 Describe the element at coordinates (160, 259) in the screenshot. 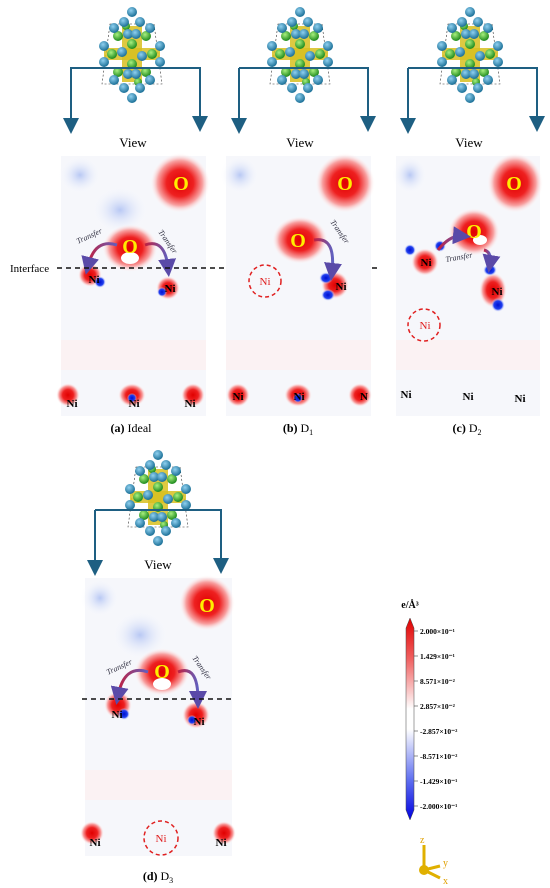

I see `transfer-arrow-right-a` at that location.